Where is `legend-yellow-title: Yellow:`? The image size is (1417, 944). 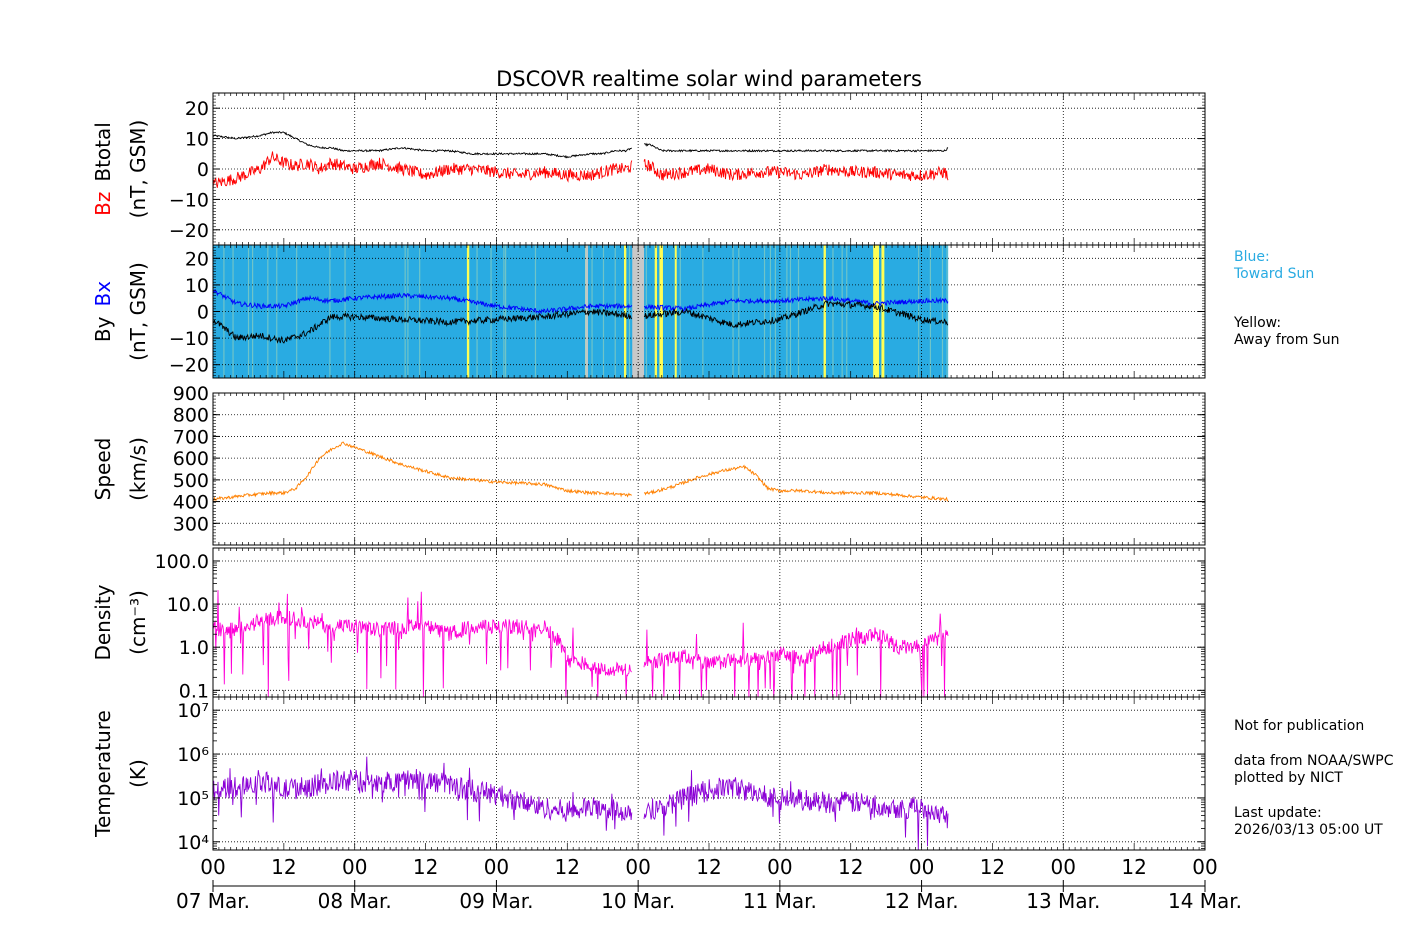
legend-yellow-title: Yellow: is located at coordinates (1257, 323).